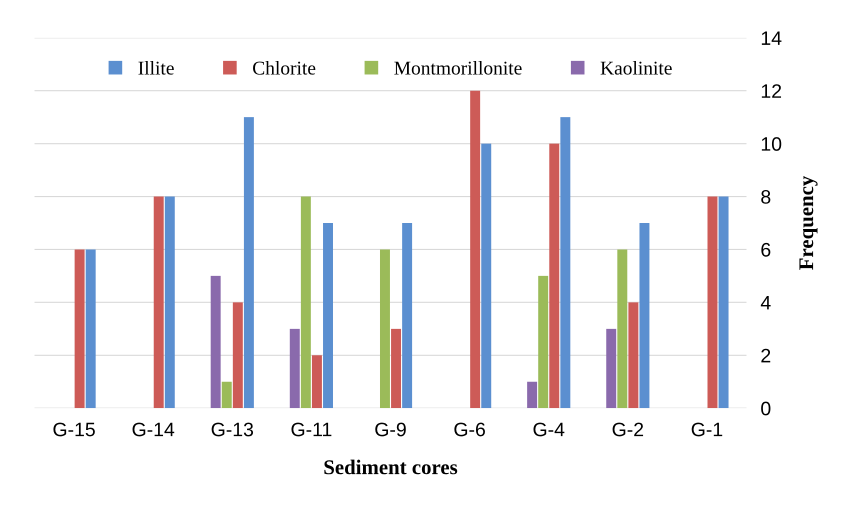 The image size is (863, 518). What do you see at coordinates (628, 429) in the screenshot?
I see `x-tick-label: G-2` at bounding box center [628, 429].